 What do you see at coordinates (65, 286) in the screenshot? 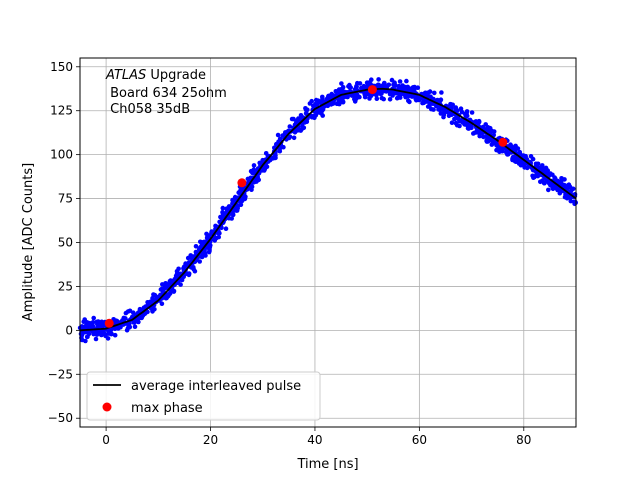
I see `y-tick-label: 25` at bounding box center [65, 286].